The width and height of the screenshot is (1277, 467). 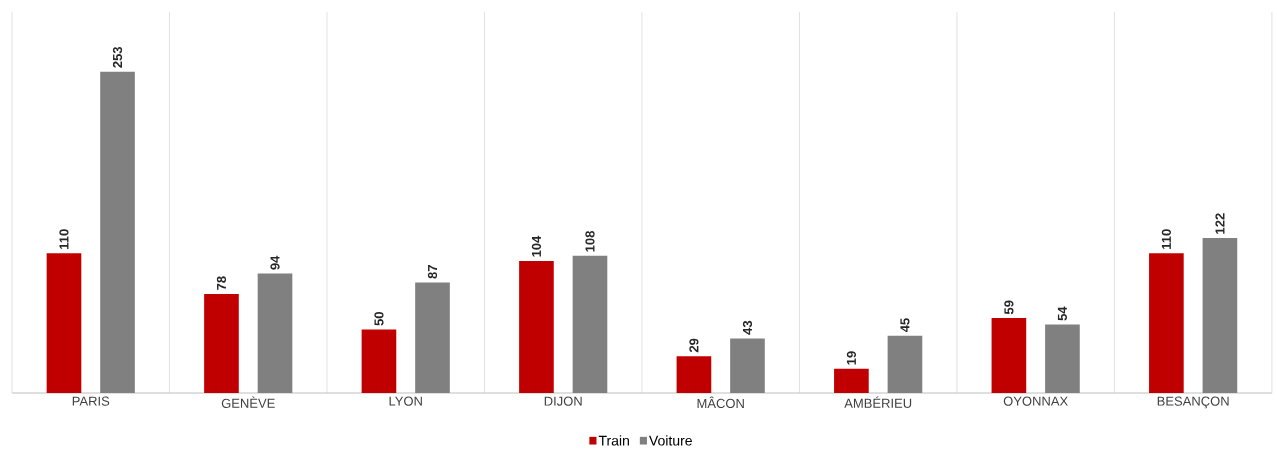 What do you see at coordinates (1193, 402) in the screenshot?
I see `x-tick-label: BESANÇON` at bounding box center [1193, 402].